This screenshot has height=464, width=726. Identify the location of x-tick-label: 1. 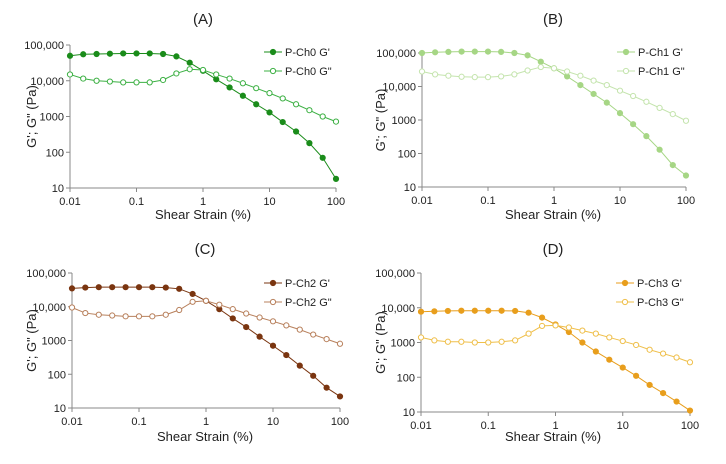
(206, 422).